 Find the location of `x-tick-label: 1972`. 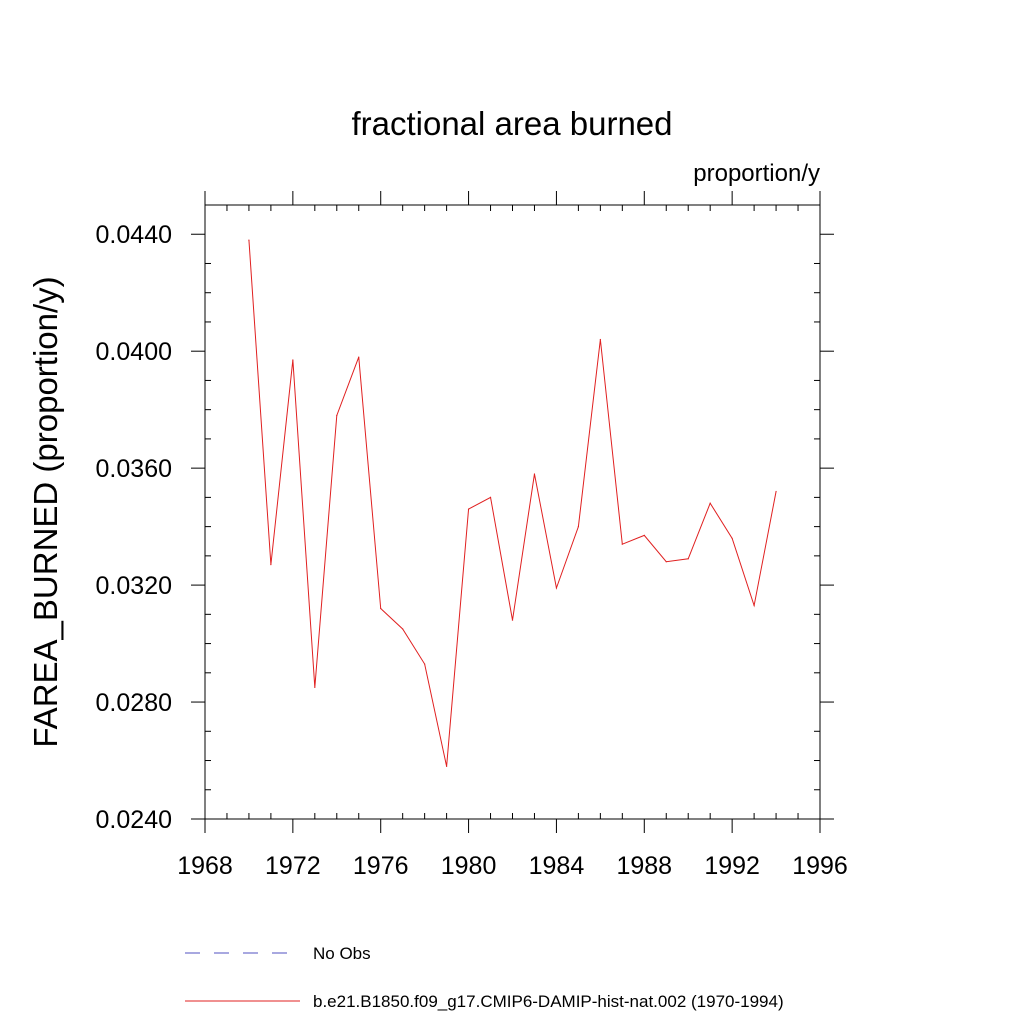

x-tick-label: 1972 is located at coordinates (293, 866).